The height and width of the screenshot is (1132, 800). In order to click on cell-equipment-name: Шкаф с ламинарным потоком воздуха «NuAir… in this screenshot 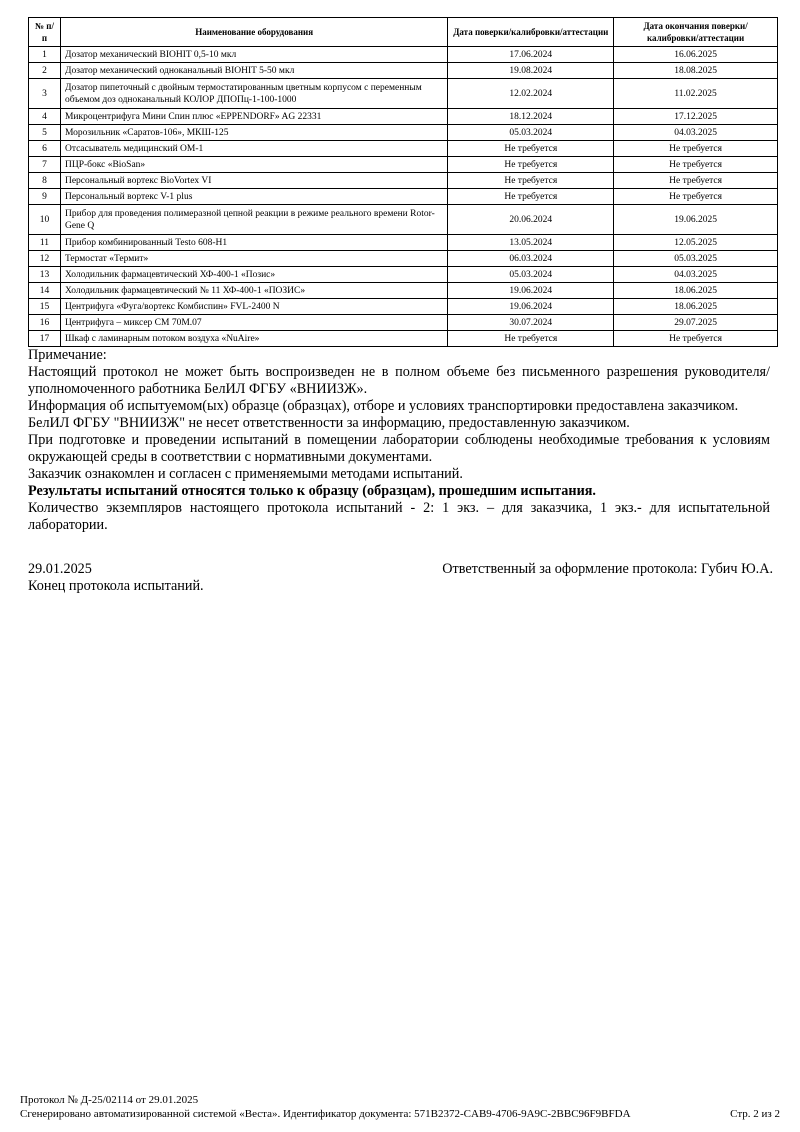, I will do `click(254, 338)`.